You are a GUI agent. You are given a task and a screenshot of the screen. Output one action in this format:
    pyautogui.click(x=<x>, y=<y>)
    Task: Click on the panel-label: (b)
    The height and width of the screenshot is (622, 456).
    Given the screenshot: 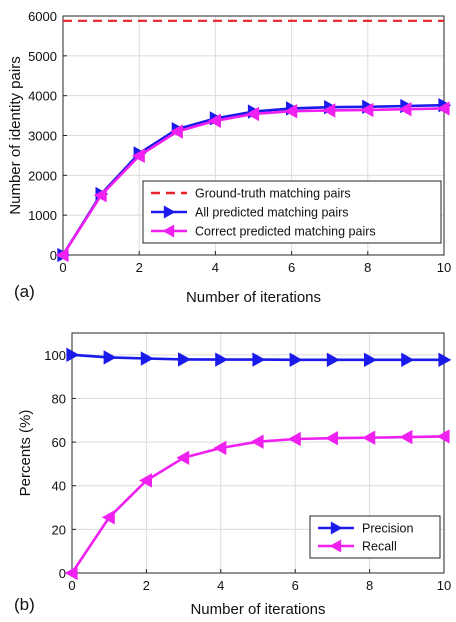 What is the action you would take?
    pyautogui.click(x=24, y=604)
    